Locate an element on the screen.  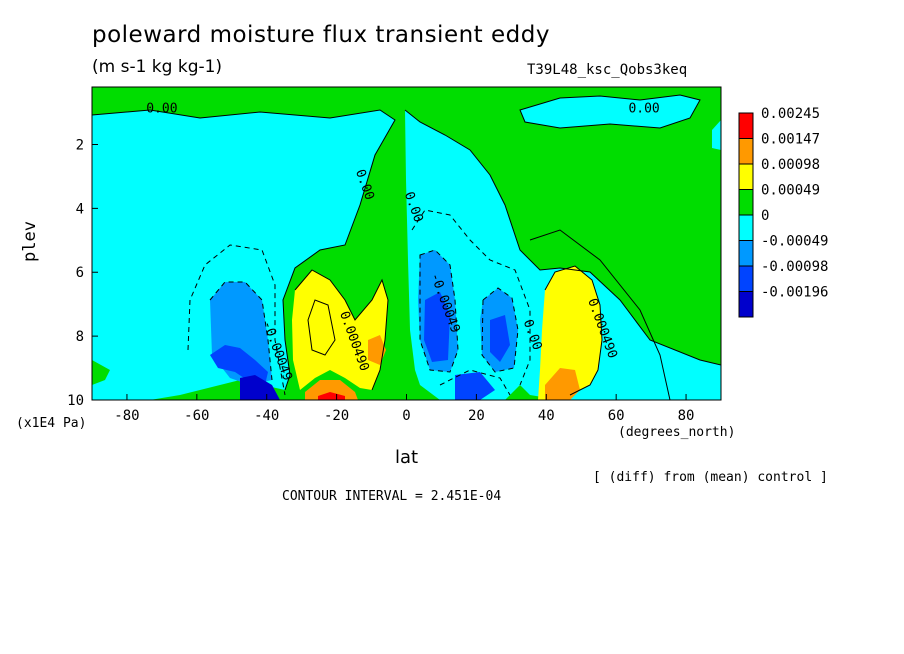
negative-region-west is located at coordinates (243, 255).